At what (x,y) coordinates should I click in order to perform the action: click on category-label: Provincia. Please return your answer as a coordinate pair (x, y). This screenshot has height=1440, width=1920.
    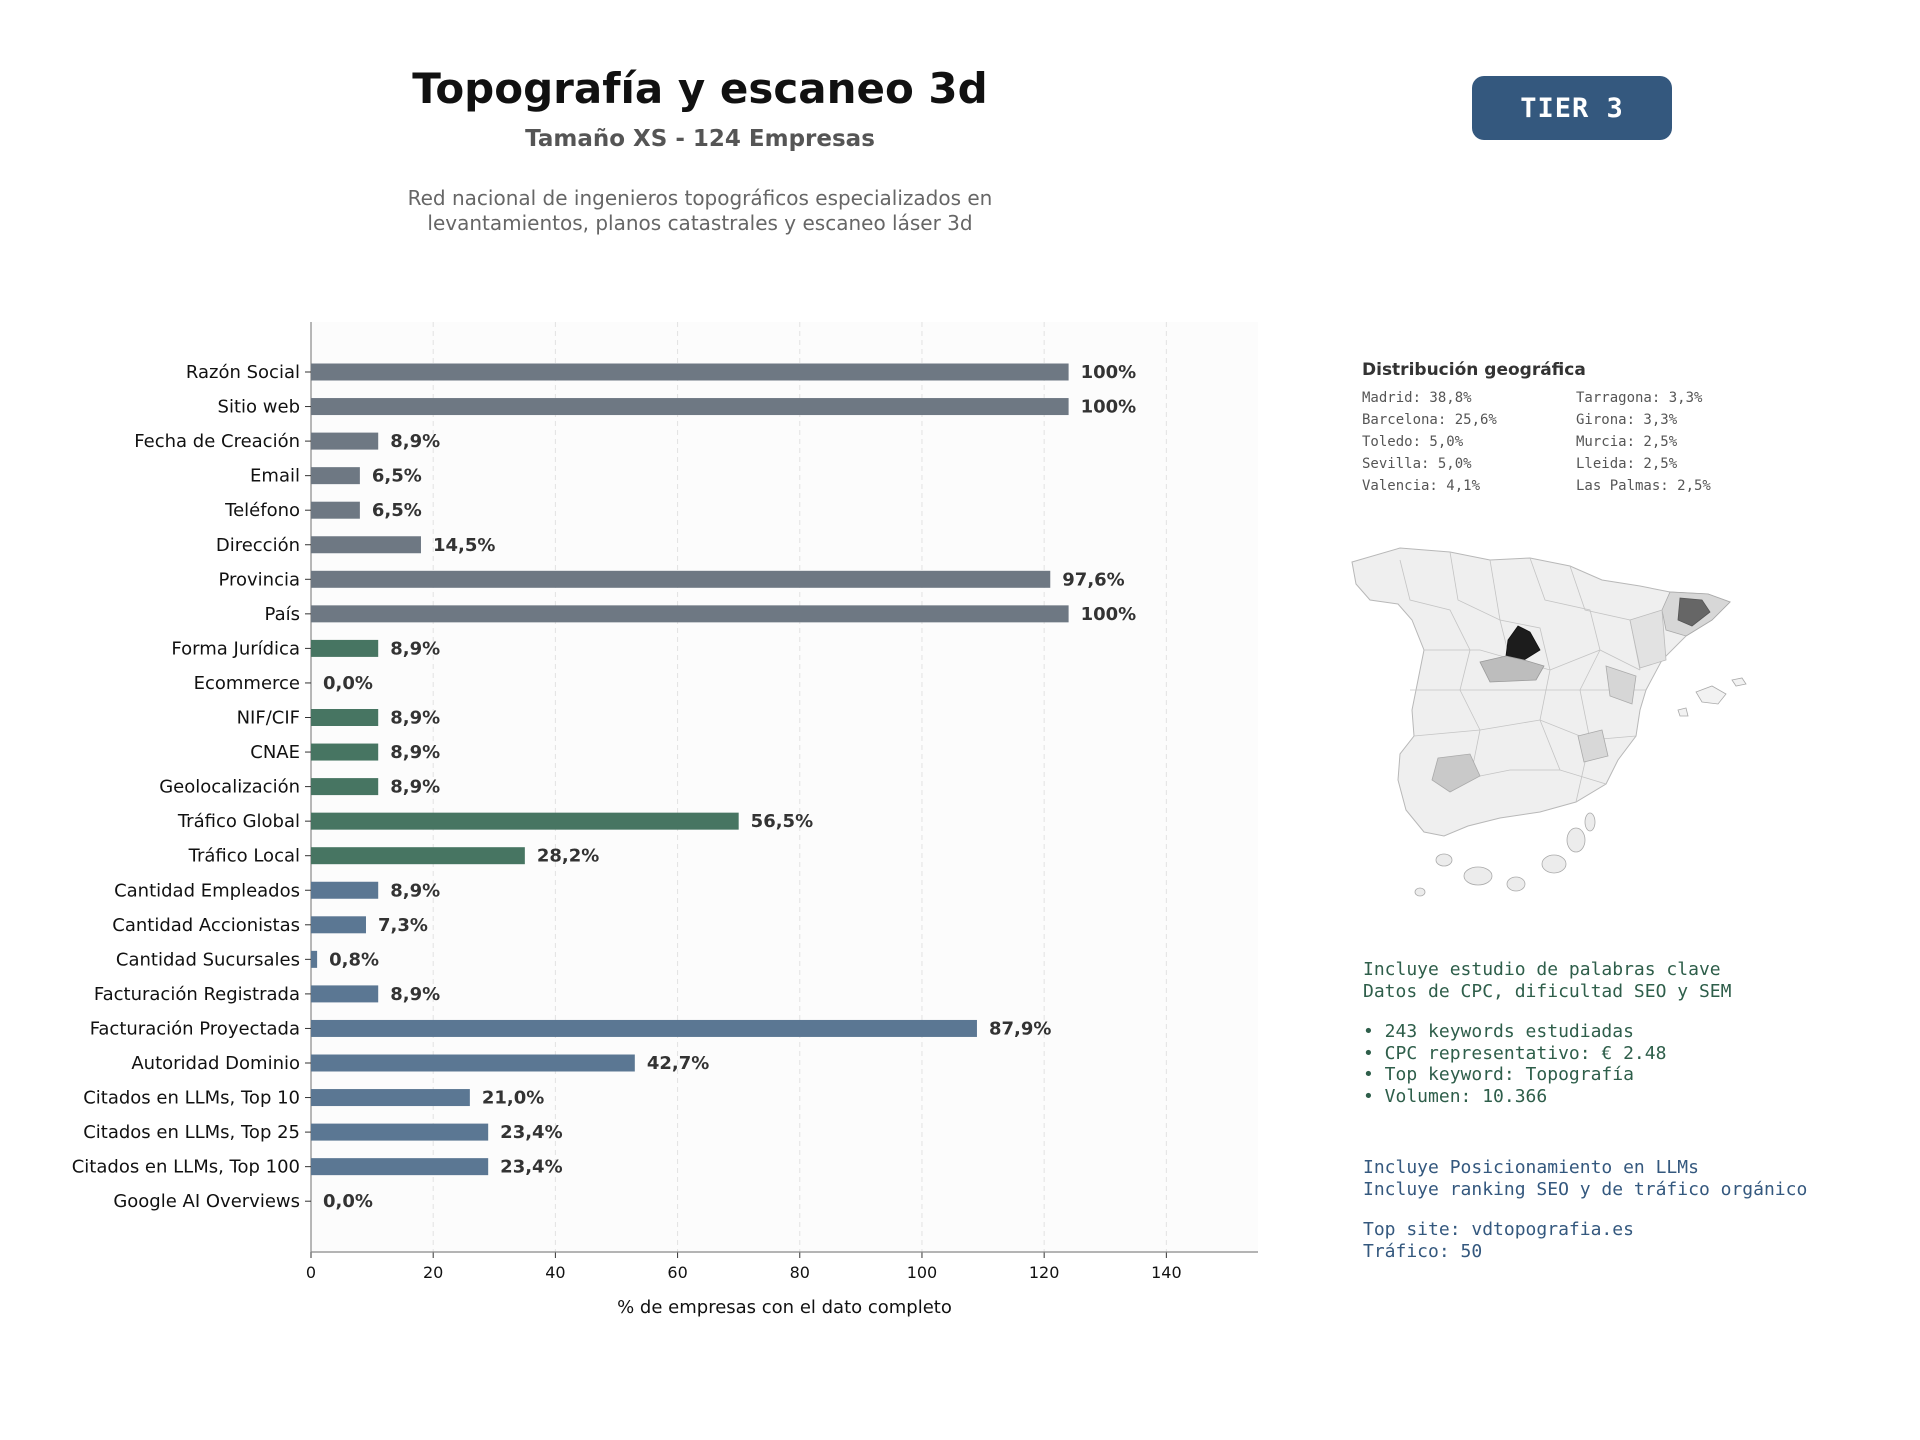
    Looking at the image, I should click on (259, 579).